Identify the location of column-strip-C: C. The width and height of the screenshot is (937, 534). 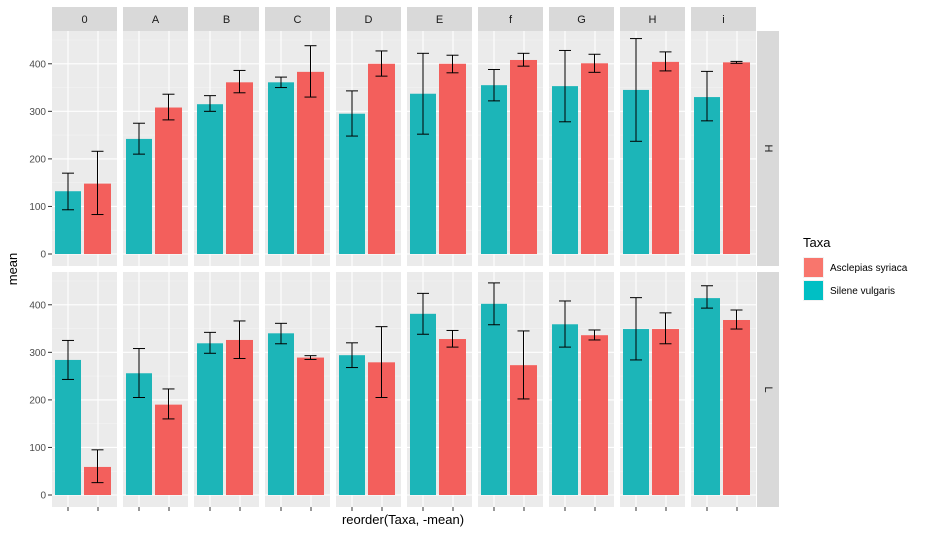
(297, 19).